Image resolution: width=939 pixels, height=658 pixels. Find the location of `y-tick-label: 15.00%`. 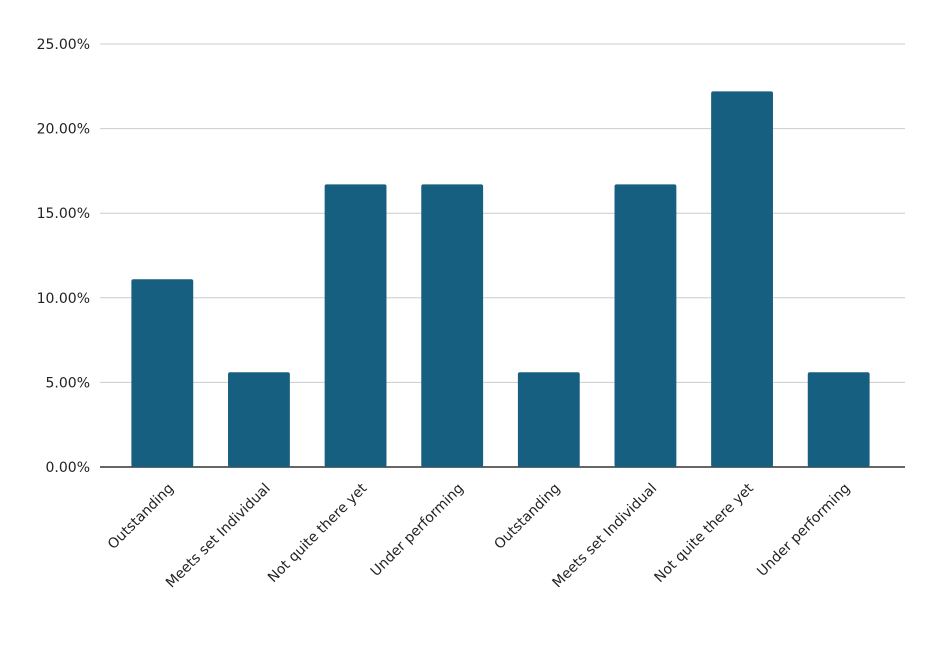

y-tick-label: 15.00% is located at coordinates (63, 214).